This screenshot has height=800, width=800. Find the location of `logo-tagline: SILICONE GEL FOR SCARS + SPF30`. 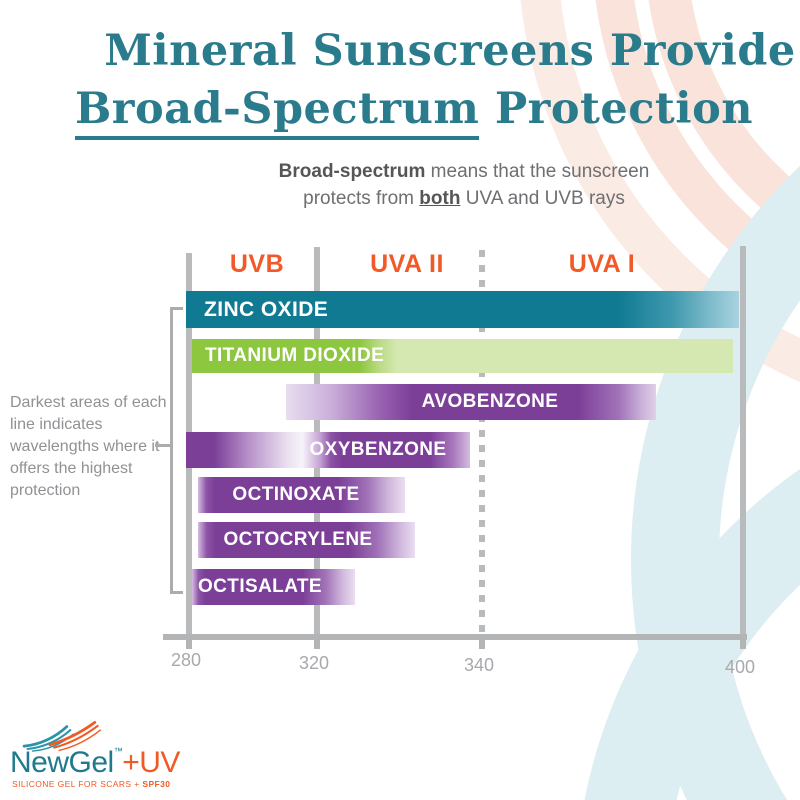

logo-tagline: SILICONE GEL FOR SCARS + SPF30 is located at coordinates (91, 784).